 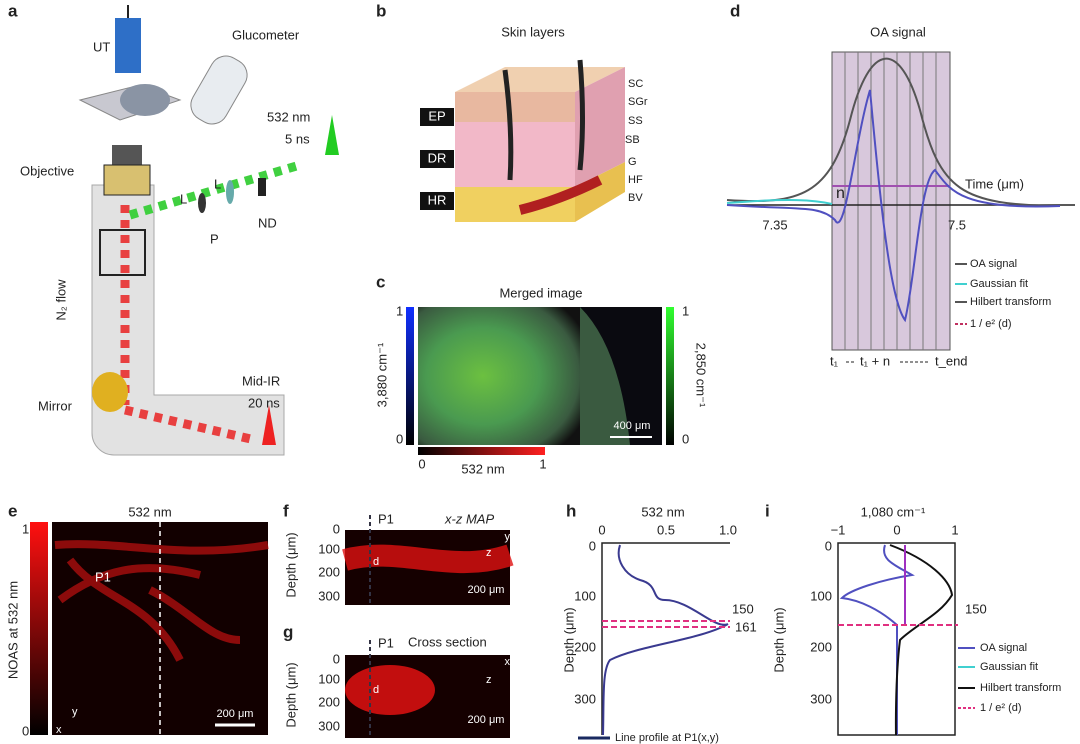 I want to click on label: 1,080 cm⁻¹, so click(x=893, y=511).